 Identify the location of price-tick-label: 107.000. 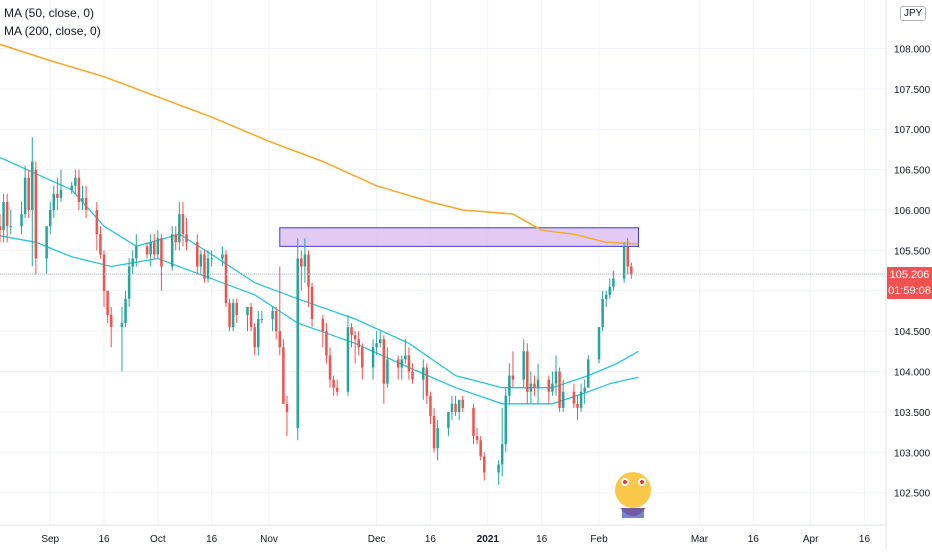
(912, 130).